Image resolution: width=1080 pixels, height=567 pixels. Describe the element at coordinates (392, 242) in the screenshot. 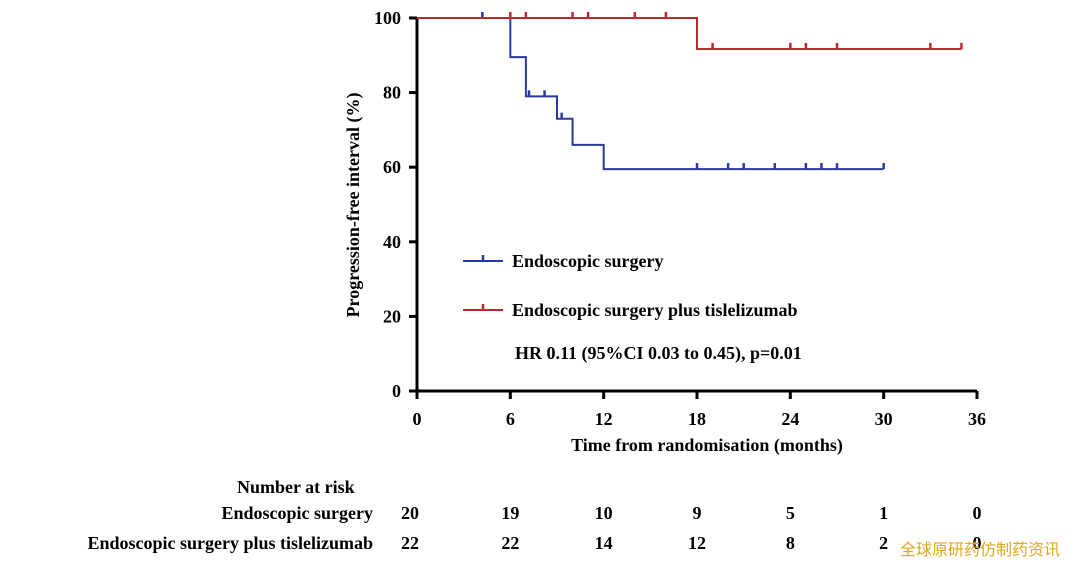

I see `y-tick-label: 40` at that location.